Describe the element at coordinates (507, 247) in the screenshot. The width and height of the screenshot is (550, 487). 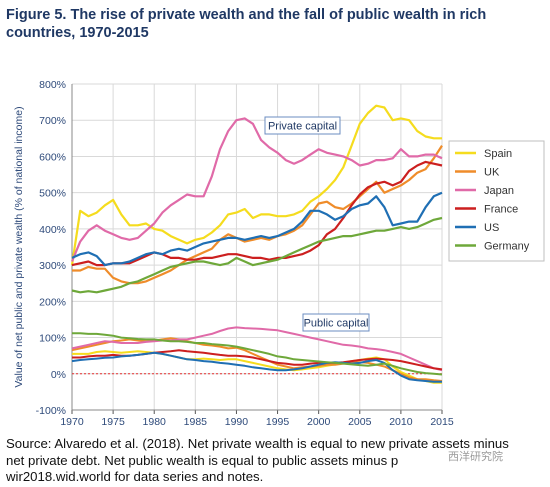
I see `legend-label: Germany` at that location.